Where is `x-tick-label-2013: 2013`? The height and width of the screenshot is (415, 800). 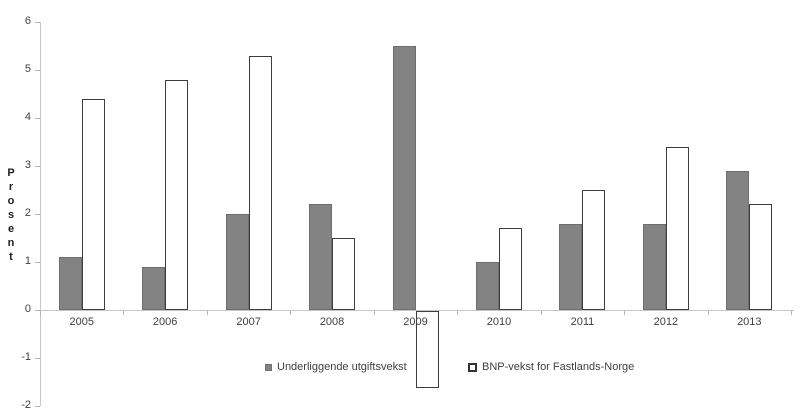
x-tick-label-2013: 2013 is located at coordinates (749, 322).